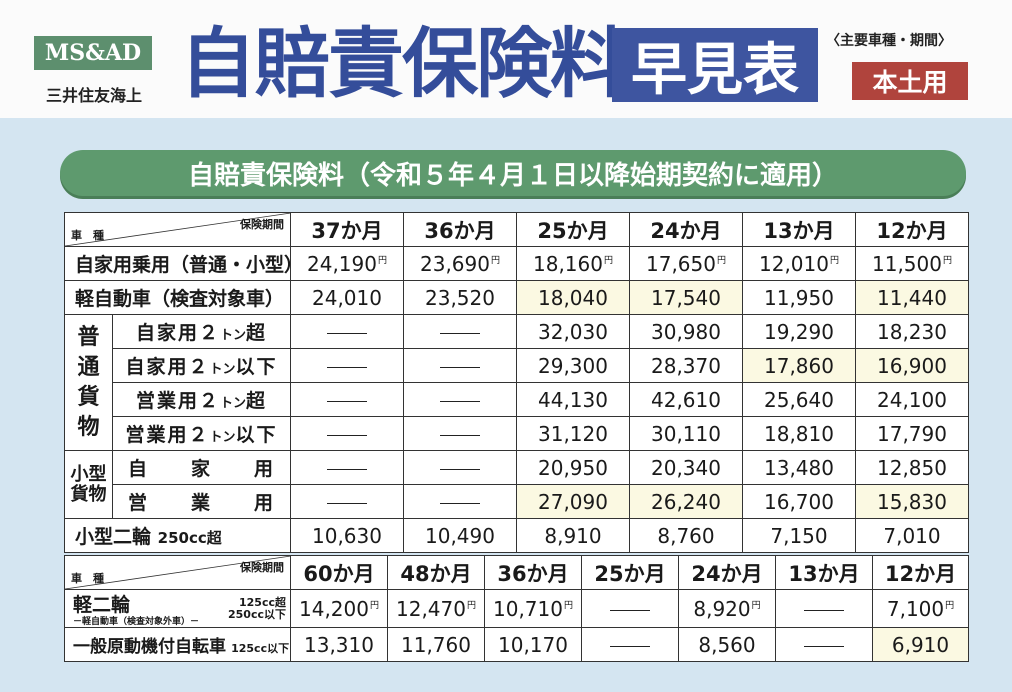  What do you see at coordinates (920, 644) in the screenshot?
I see `premium-cell: 6,910` at bounding box center [920, 644].